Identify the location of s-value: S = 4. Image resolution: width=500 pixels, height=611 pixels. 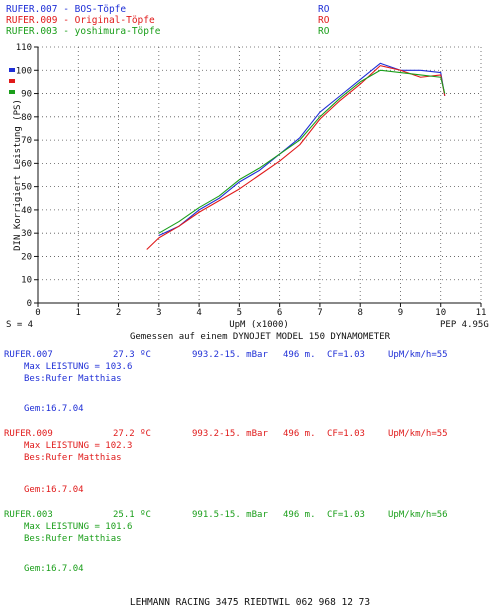
(19, 325).